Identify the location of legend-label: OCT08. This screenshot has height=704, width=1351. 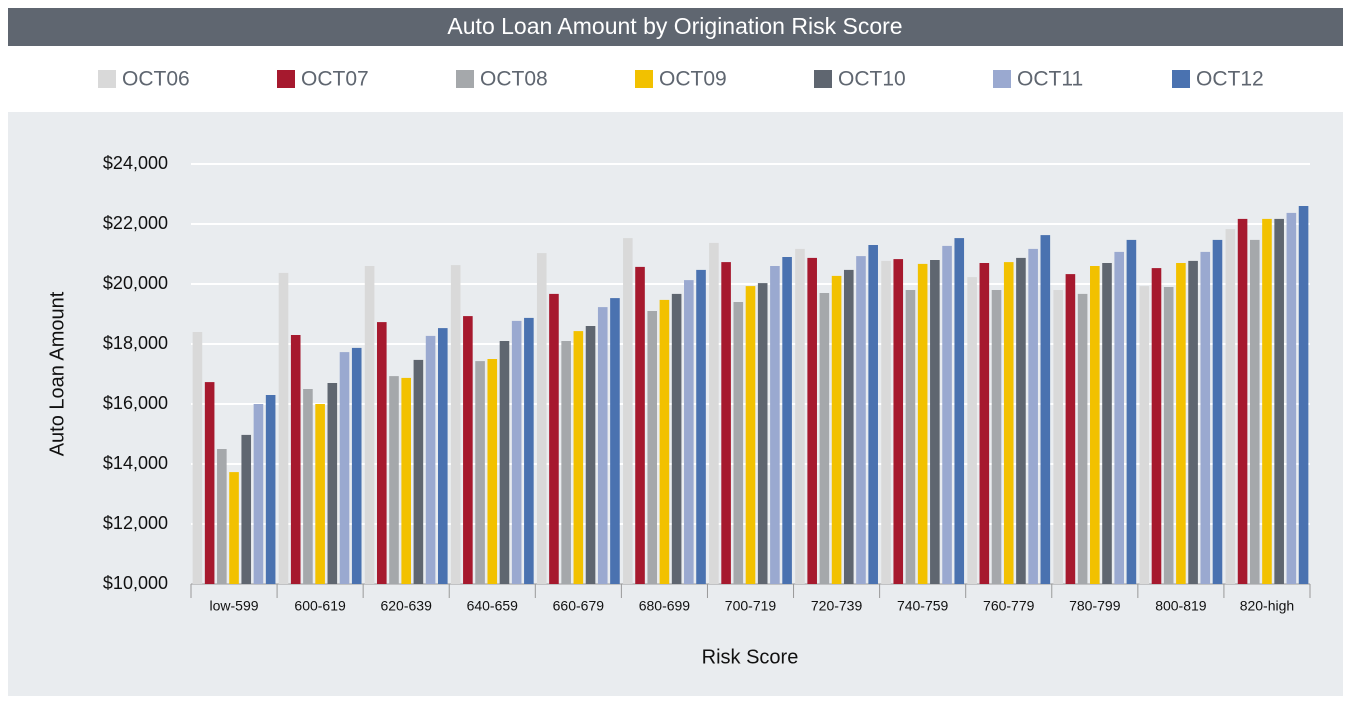
(514, 79).